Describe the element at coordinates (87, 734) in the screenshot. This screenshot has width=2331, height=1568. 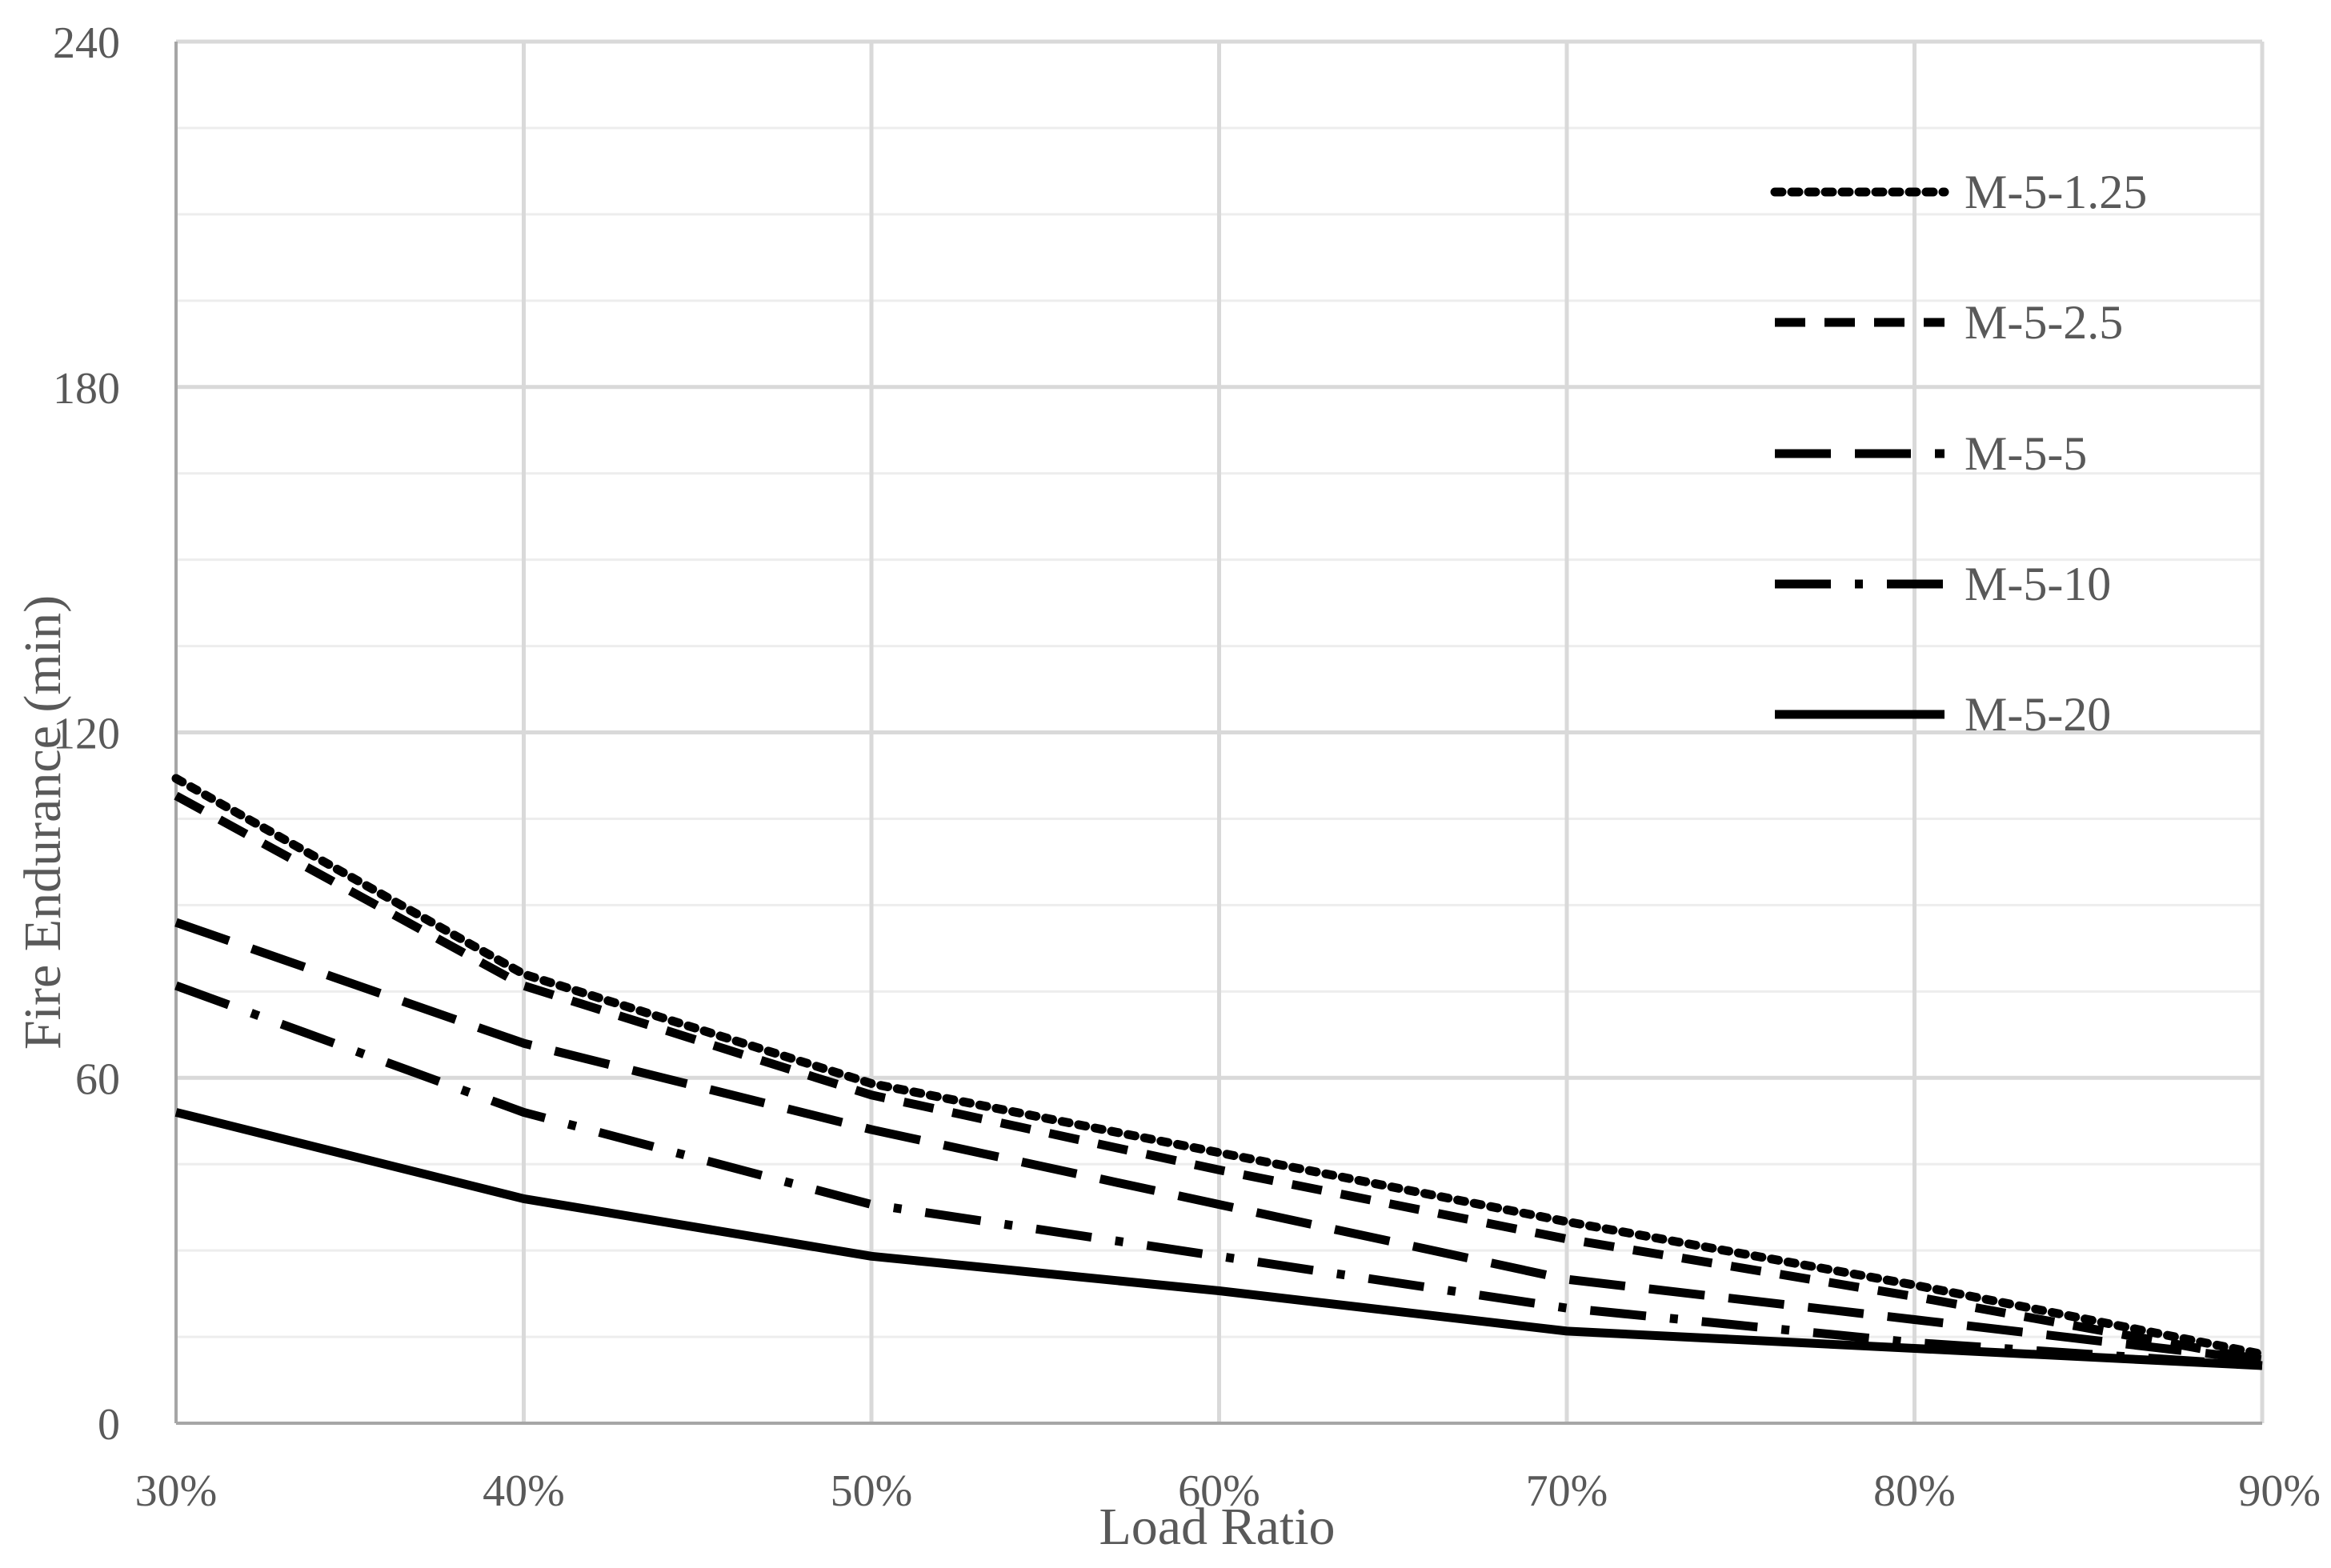
I see `y-tick-label: 120` at that location.